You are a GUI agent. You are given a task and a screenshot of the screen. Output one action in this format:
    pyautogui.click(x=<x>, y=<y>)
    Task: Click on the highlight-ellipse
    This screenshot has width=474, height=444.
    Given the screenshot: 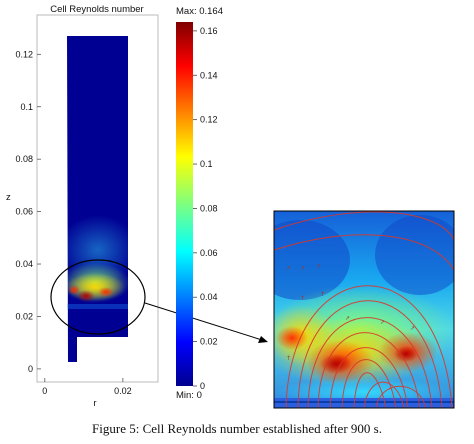 What is the action you would take?
    pyautogui.click(x=98, y=297)
    